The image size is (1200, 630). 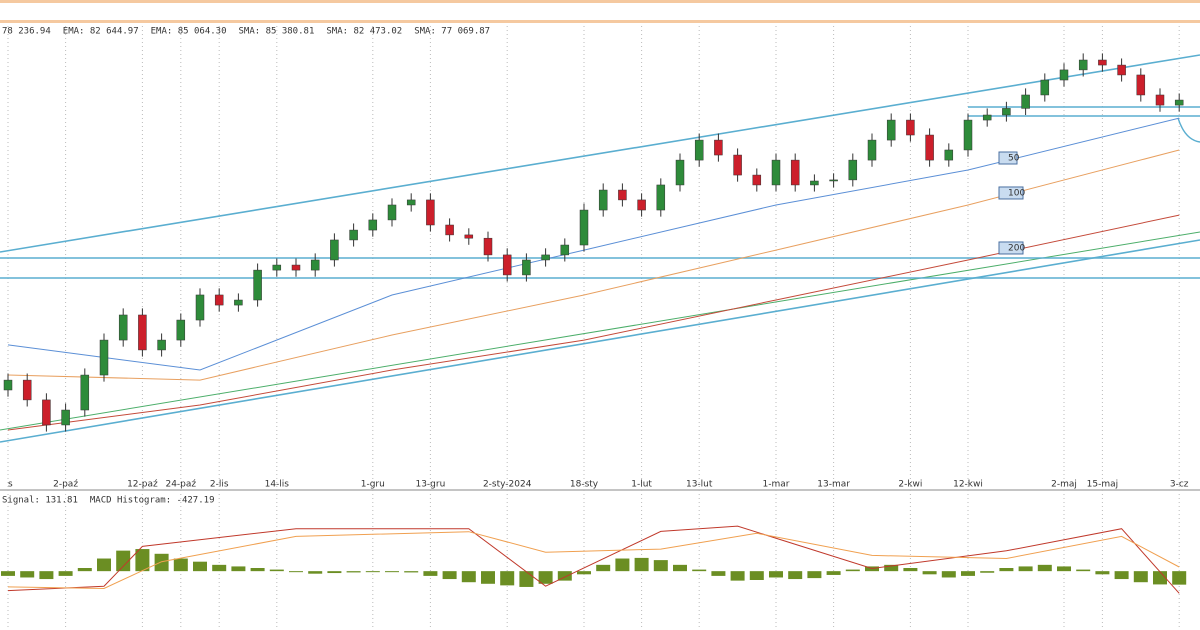 I want to click on line-label: 100, so click(x=1016, y=193).